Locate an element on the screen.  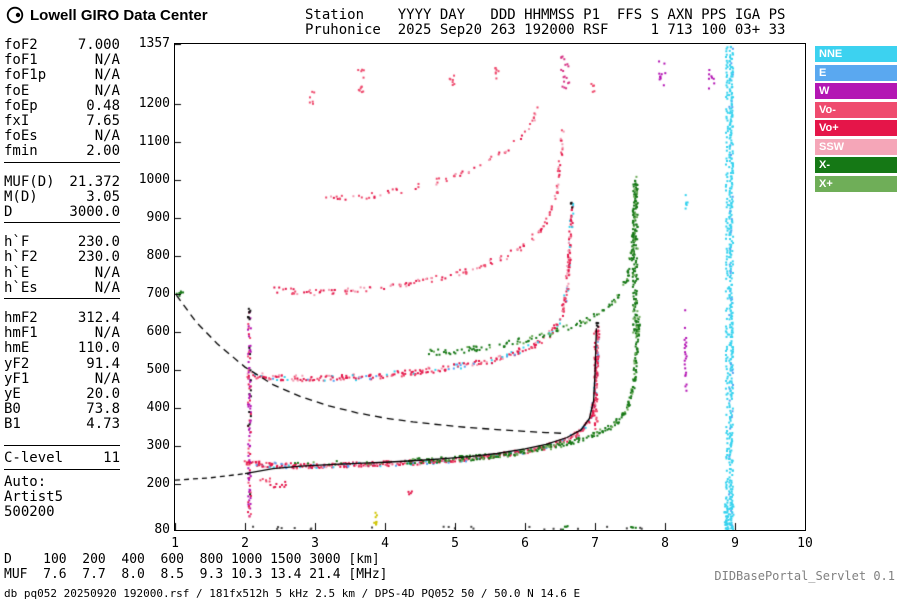
param-label: yE is located at coordinates (12, 394).